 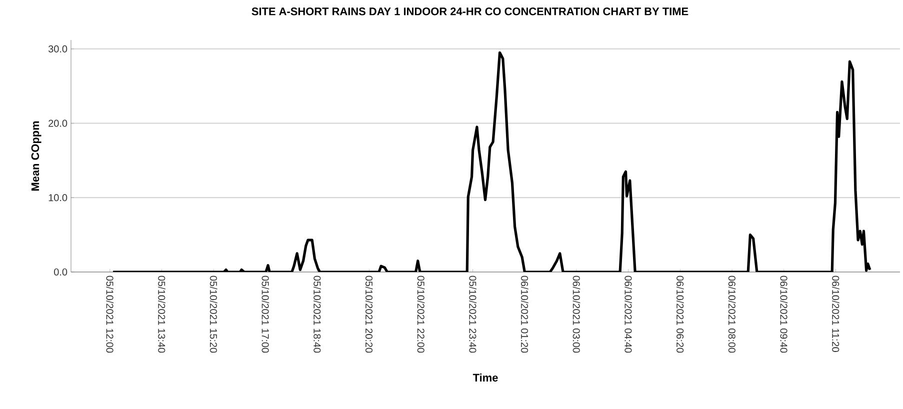 I want to click on x-tick-label: 05/10/2021 15:20, so click(x=214, y=314).